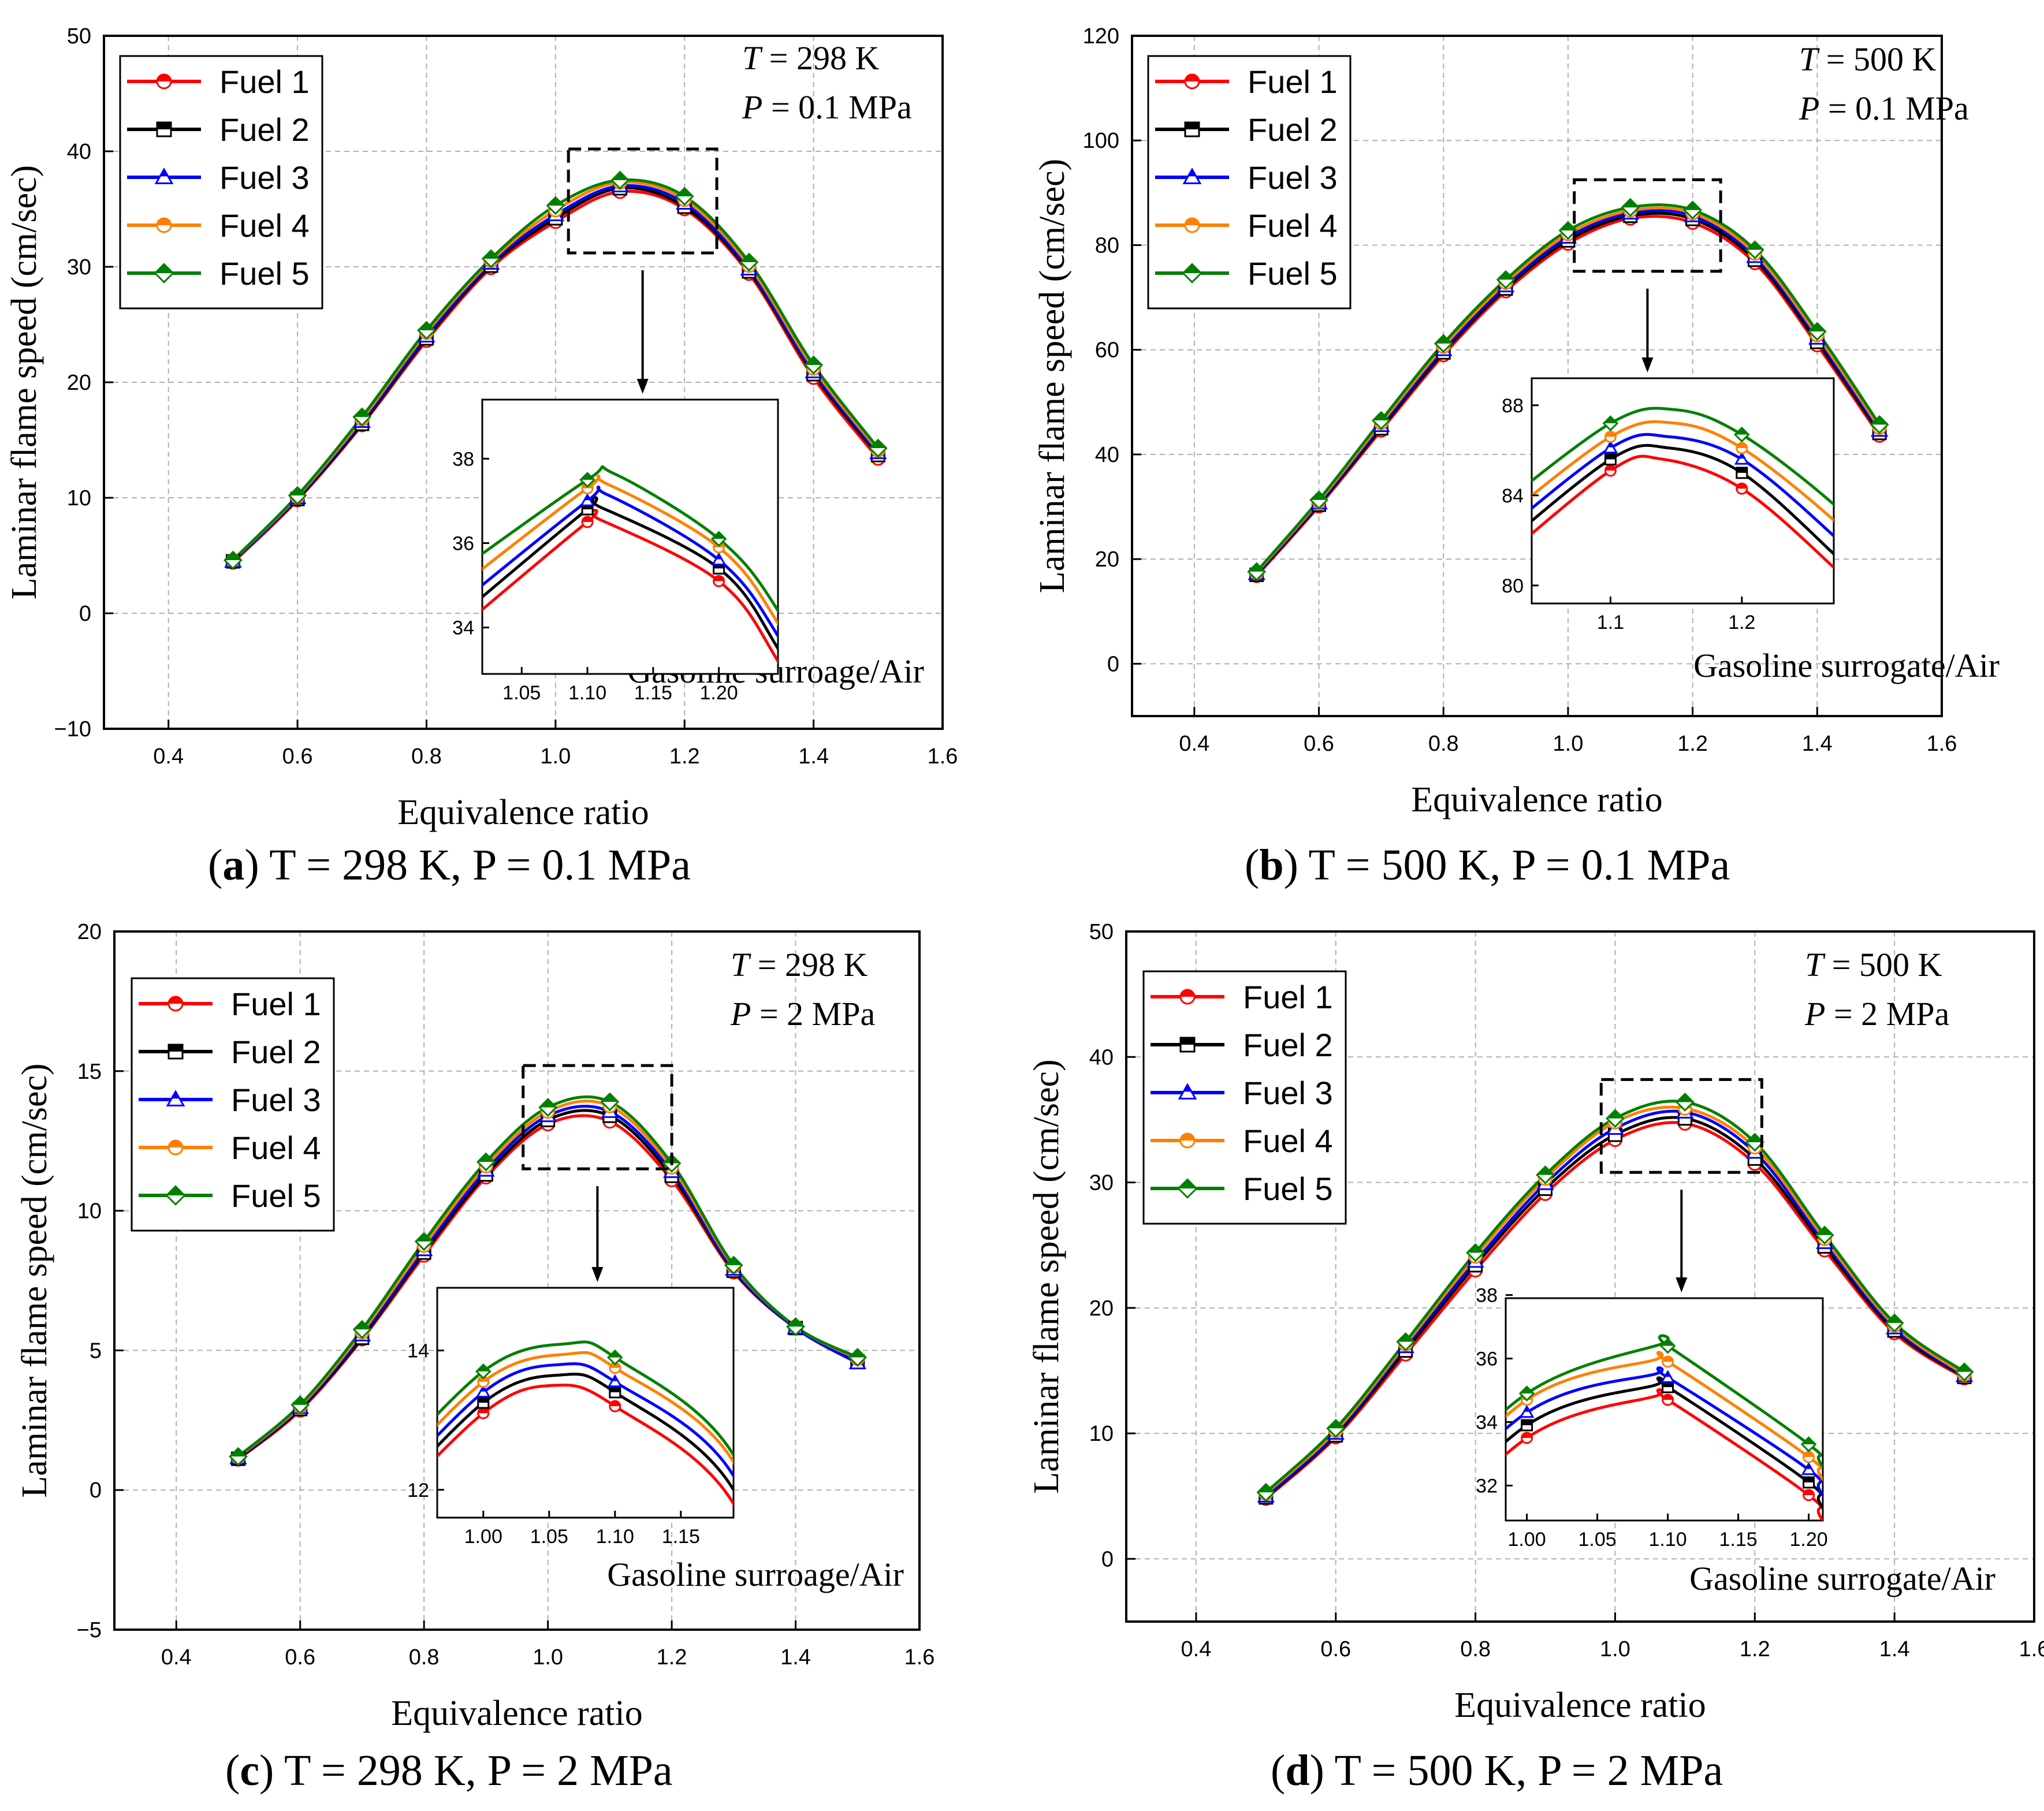 This screenshot has height=1811, width=2044. I want to click on x-tick-label: 0.8, so click(1475, 1649).